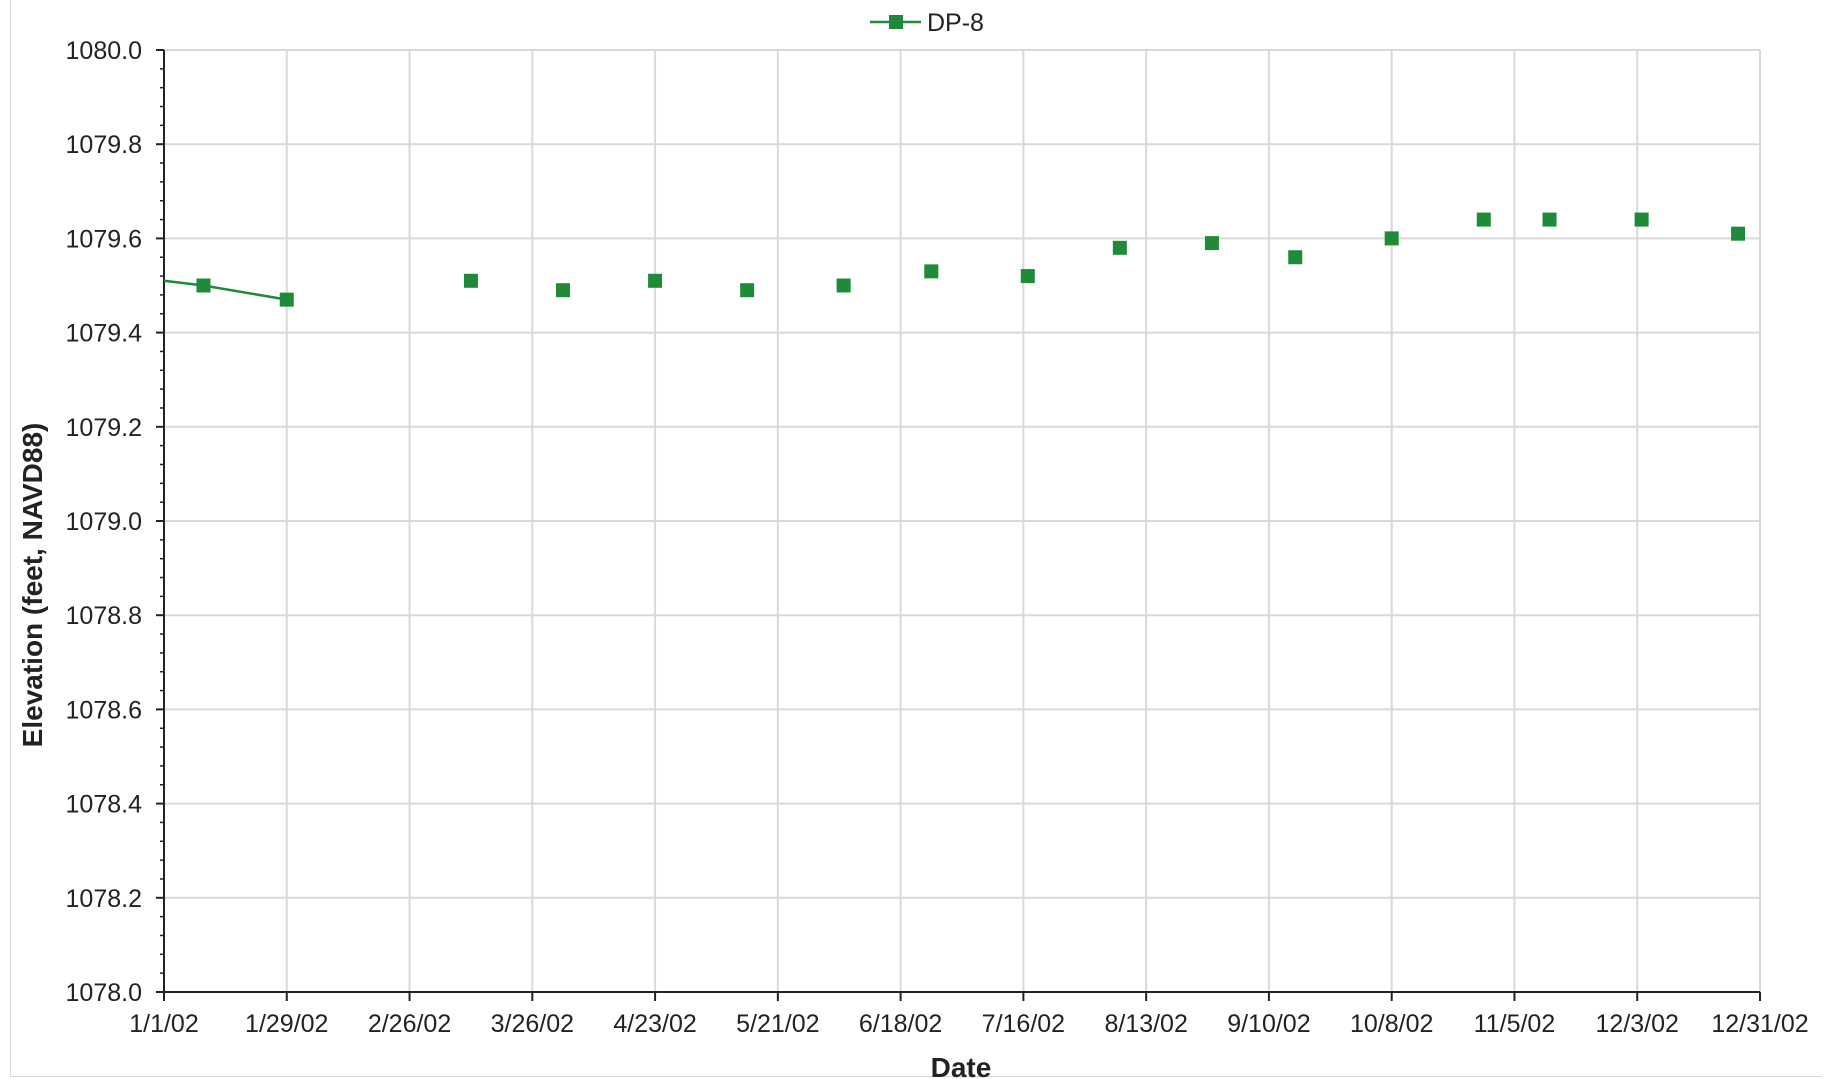 The image size is (1824, 1079). What do you see at coordinates (104, 51) in the screenshot?
I see `y-tick-label: 1080.0` at bounding box center [104, 51].